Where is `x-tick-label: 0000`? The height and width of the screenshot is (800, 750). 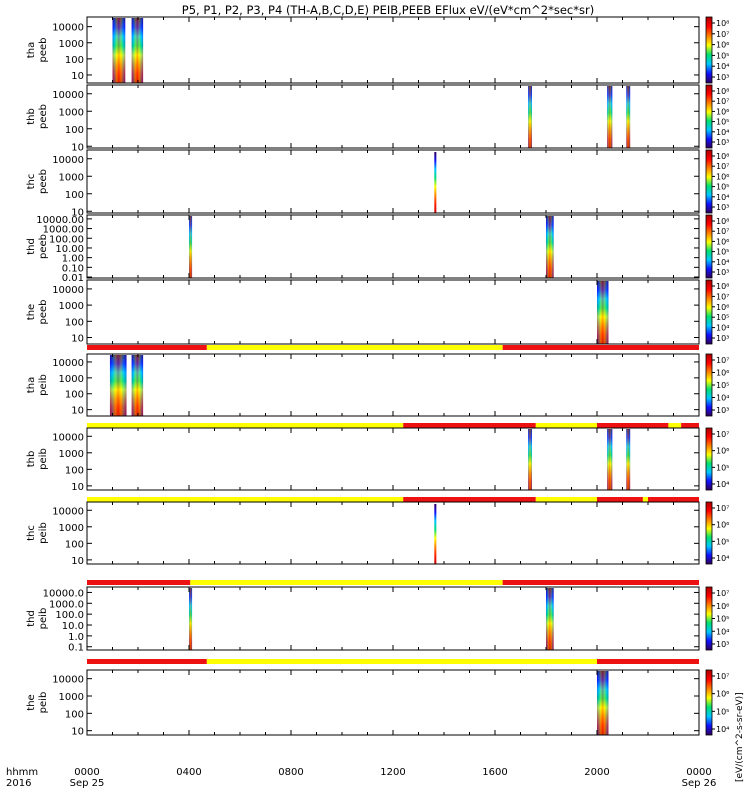
x-tick-label: 0000 is located at coordinates (698, 772).